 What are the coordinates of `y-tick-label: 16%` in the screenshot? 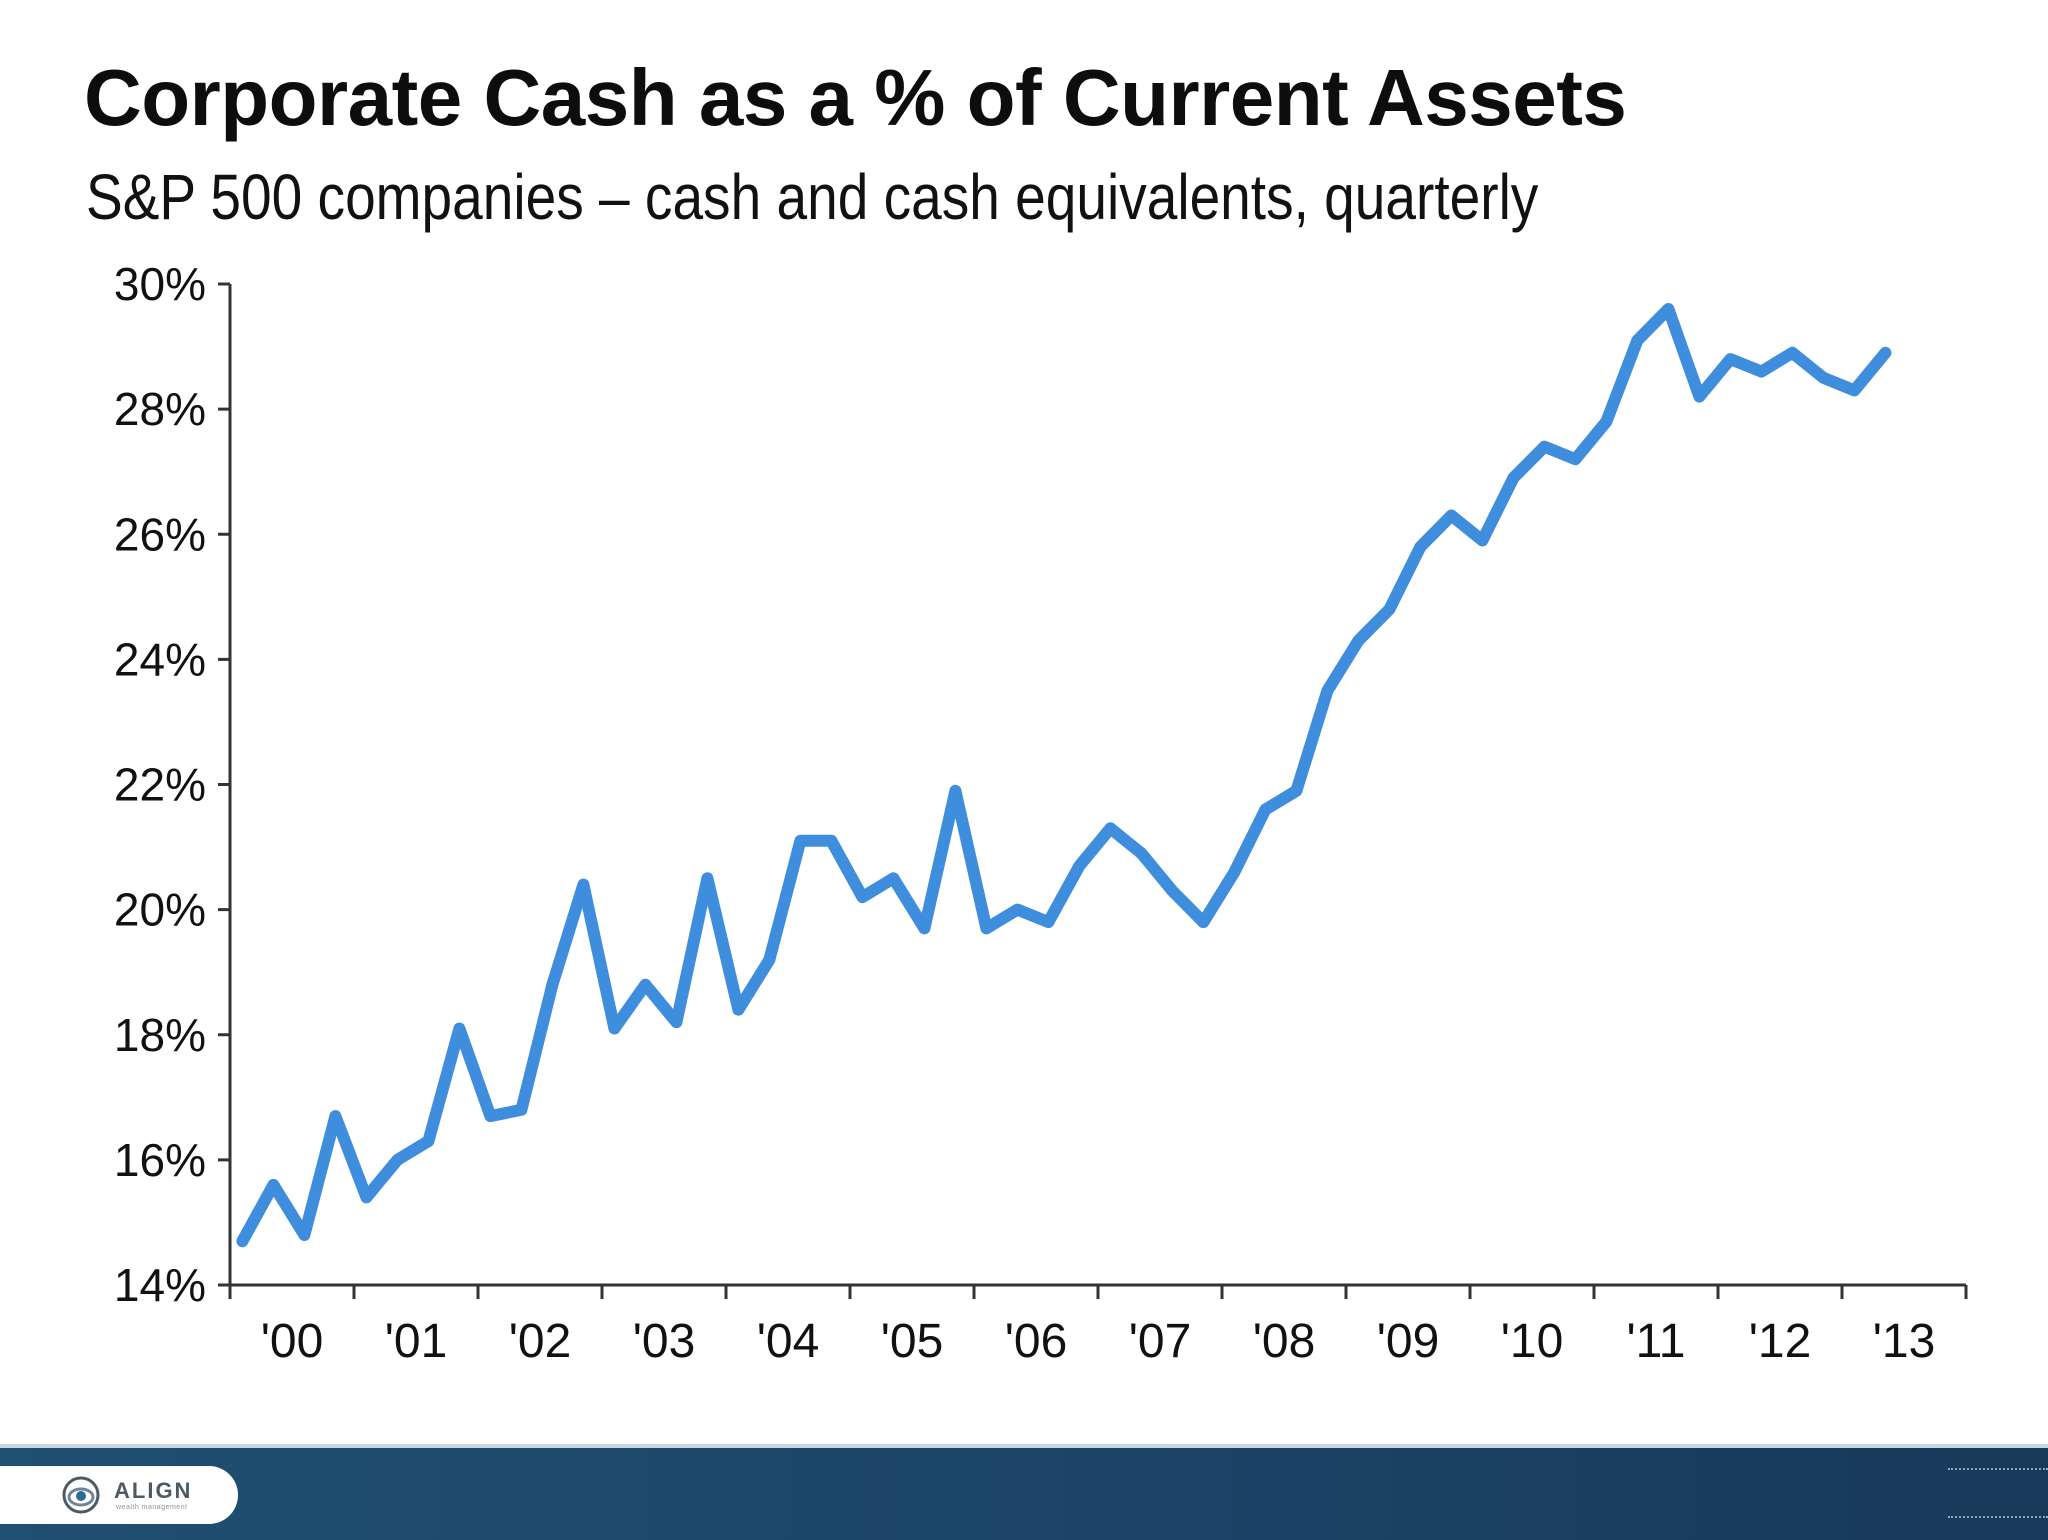 It's located at (160, 1160).